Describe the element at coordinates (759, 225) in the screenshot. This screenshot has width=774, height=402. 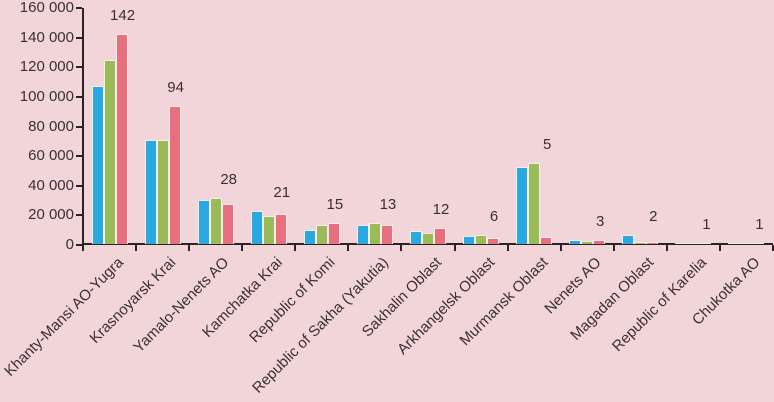
I see `data-label: 1` at that location.